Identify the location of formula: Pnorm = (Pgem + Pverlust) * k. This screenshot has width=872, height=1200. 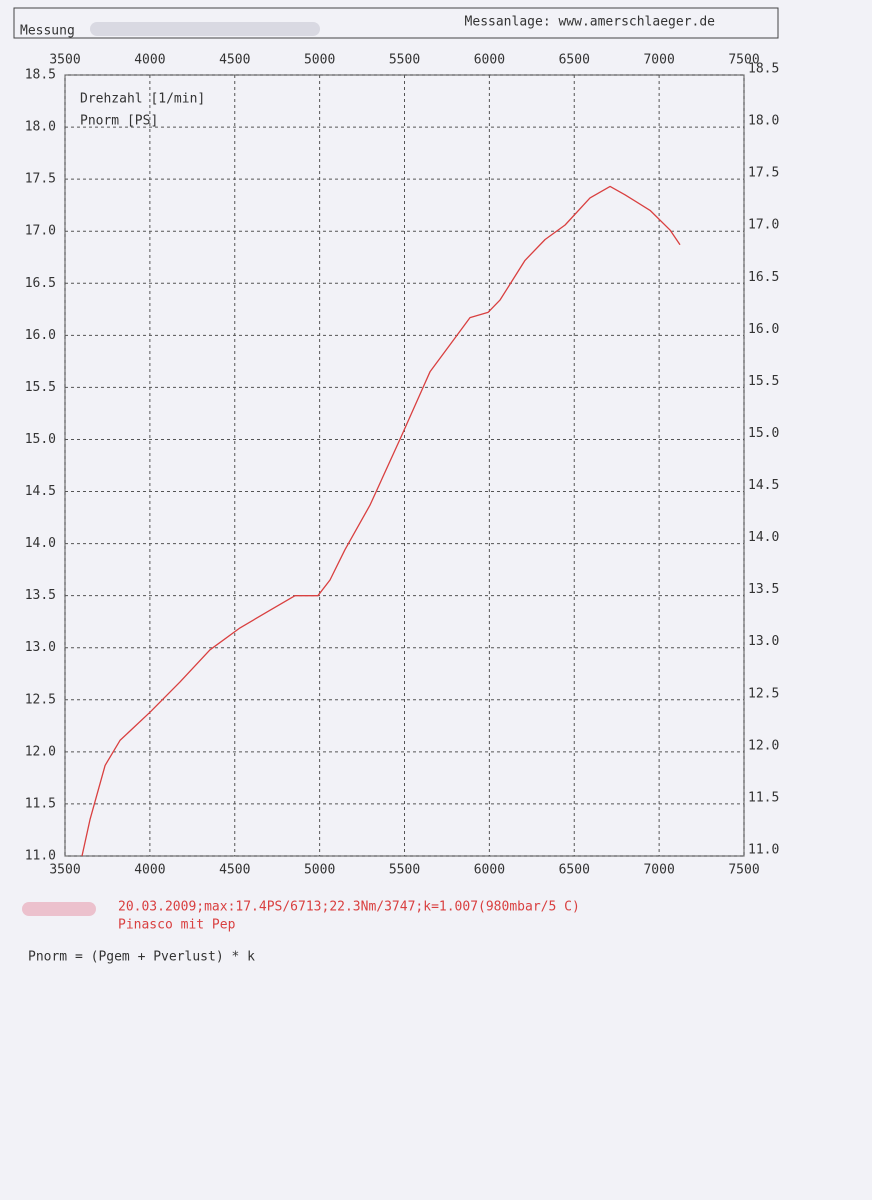
(141, 957).